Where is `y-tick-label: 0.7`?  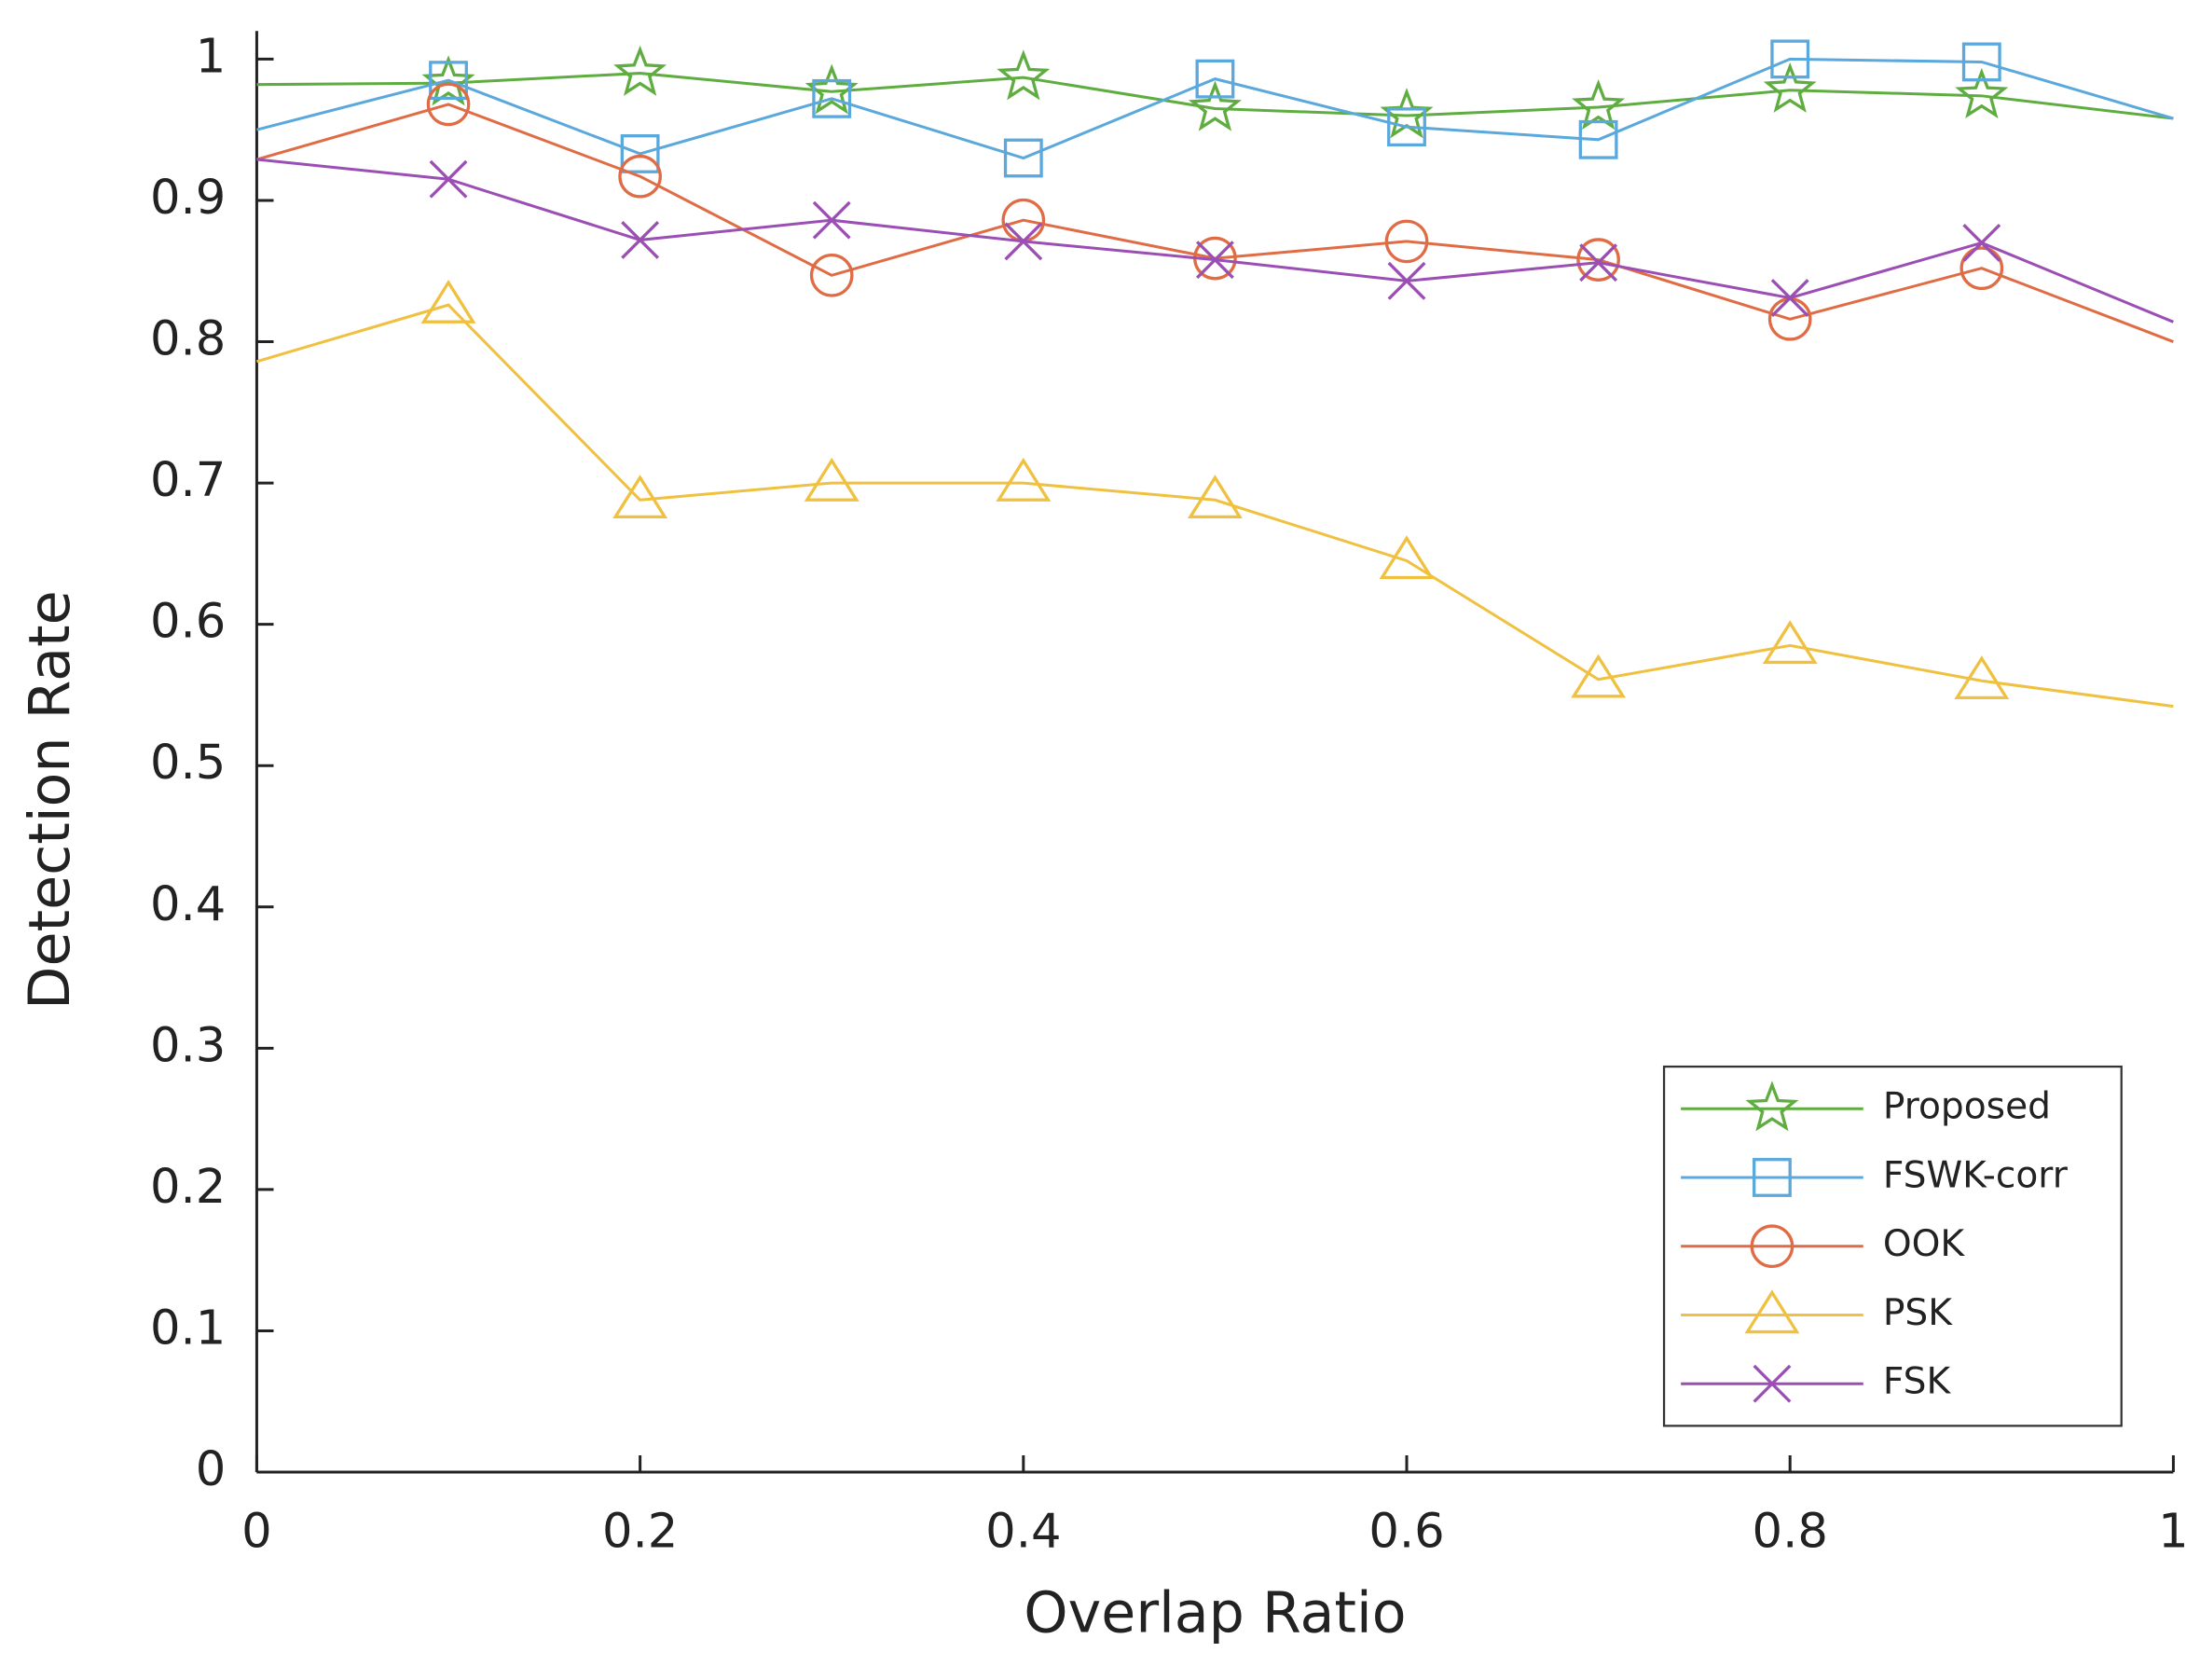 y-tick-label: 0.7 is located at coordinates (188, 480).